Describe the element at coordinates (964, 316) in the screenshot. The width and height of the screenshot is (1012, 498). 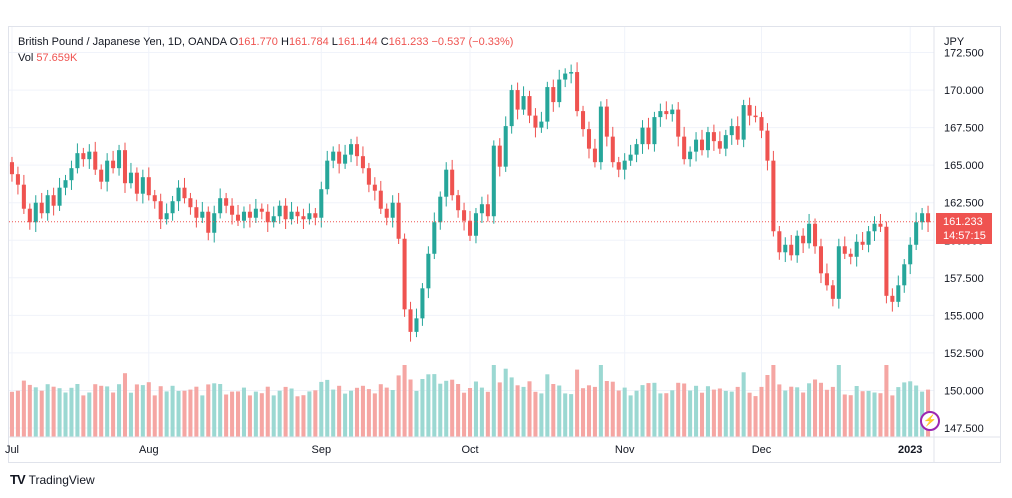
I see `y-tick-label: 155.000` at that location.